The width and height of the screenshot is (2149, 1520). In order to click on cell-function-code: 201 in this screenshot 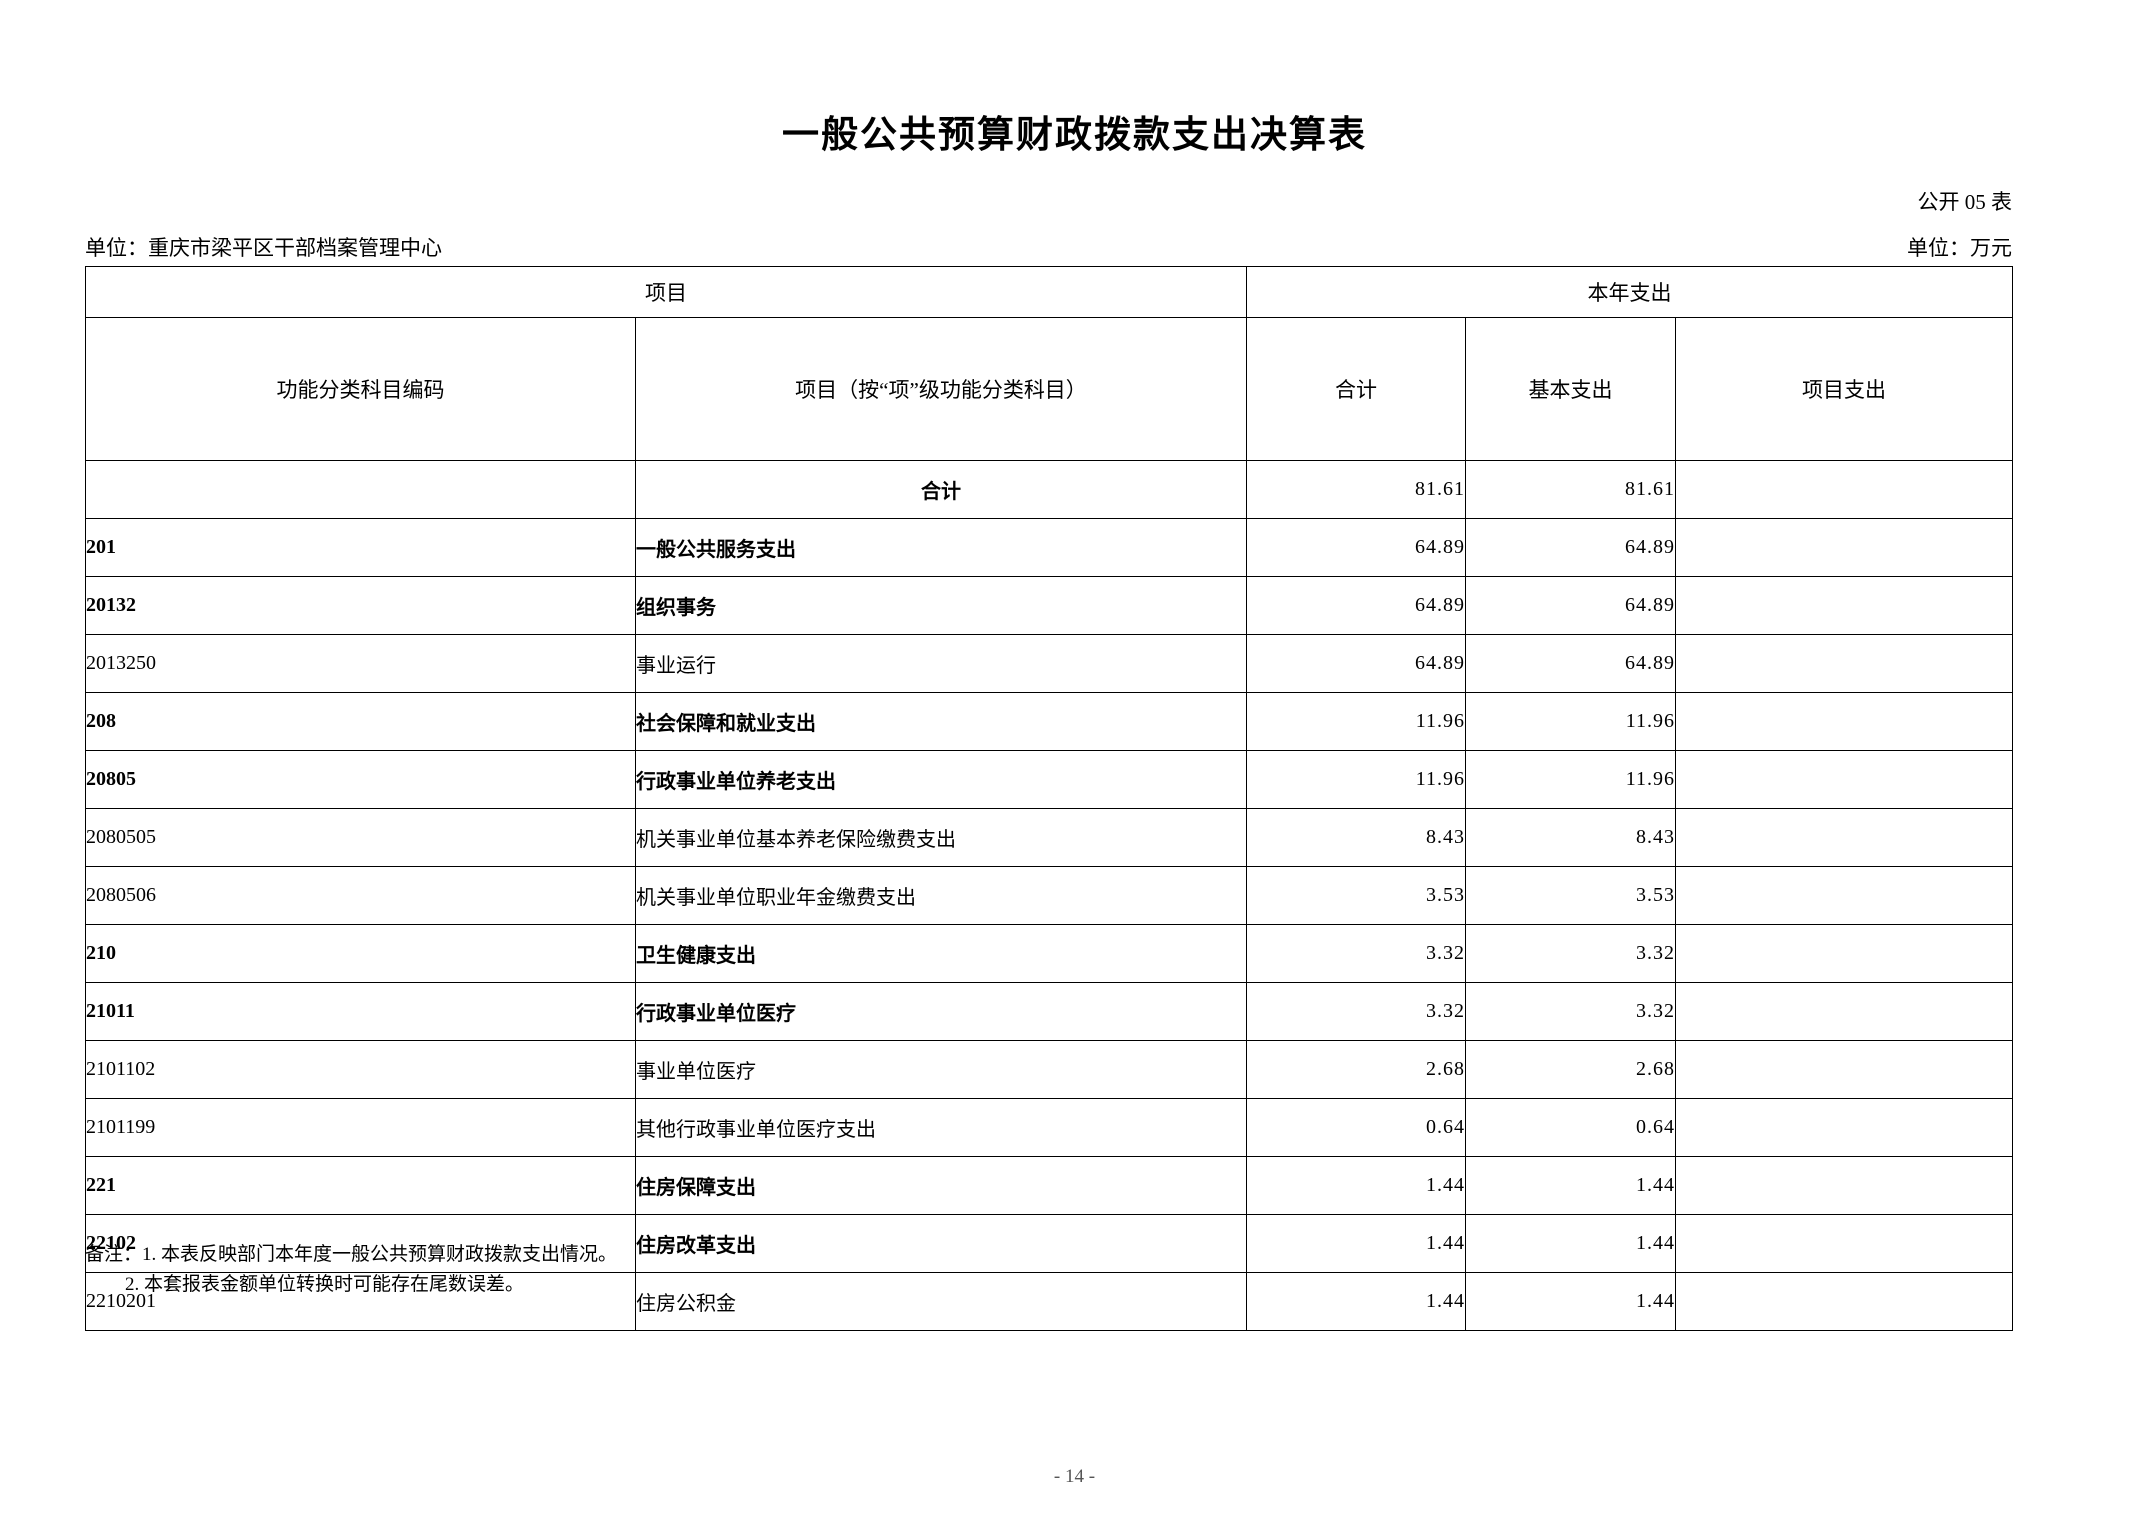, I will do `click(360, 547)`.